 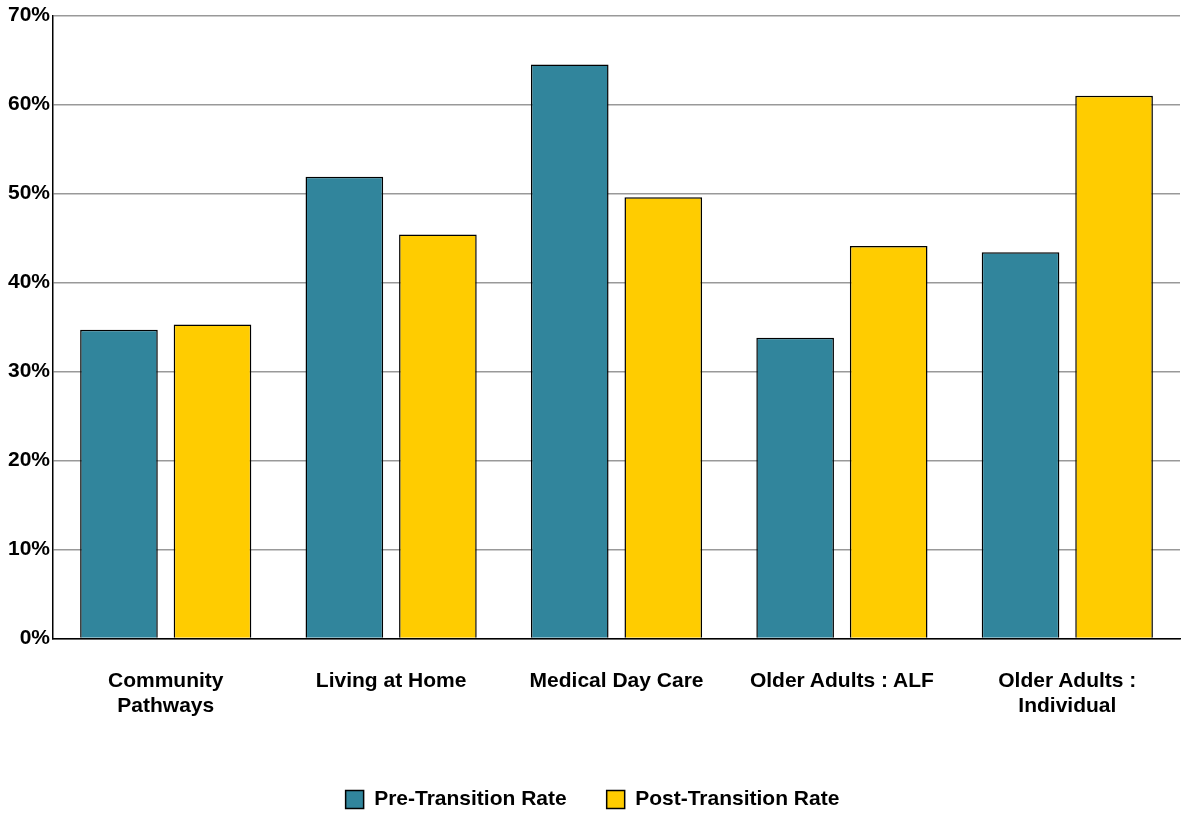 What do you see at coordinates (391, 679) in the screenshot?
I see `x-tick-label: Living at Home` at bounding box center [391, 679].